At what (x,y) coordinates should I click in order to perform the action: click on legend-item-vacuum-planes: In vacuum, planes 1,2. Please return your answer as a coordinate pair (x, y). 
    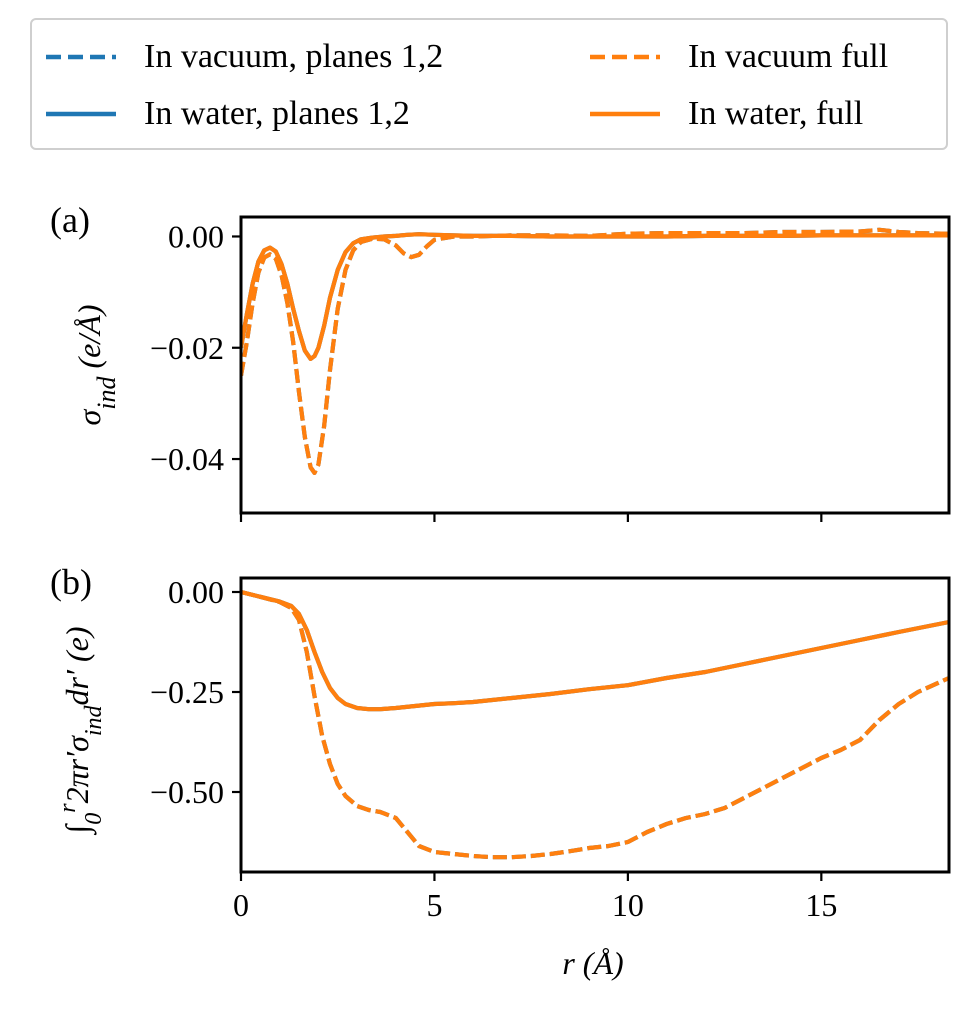
    Looking at the image, I should click on (244, 57).